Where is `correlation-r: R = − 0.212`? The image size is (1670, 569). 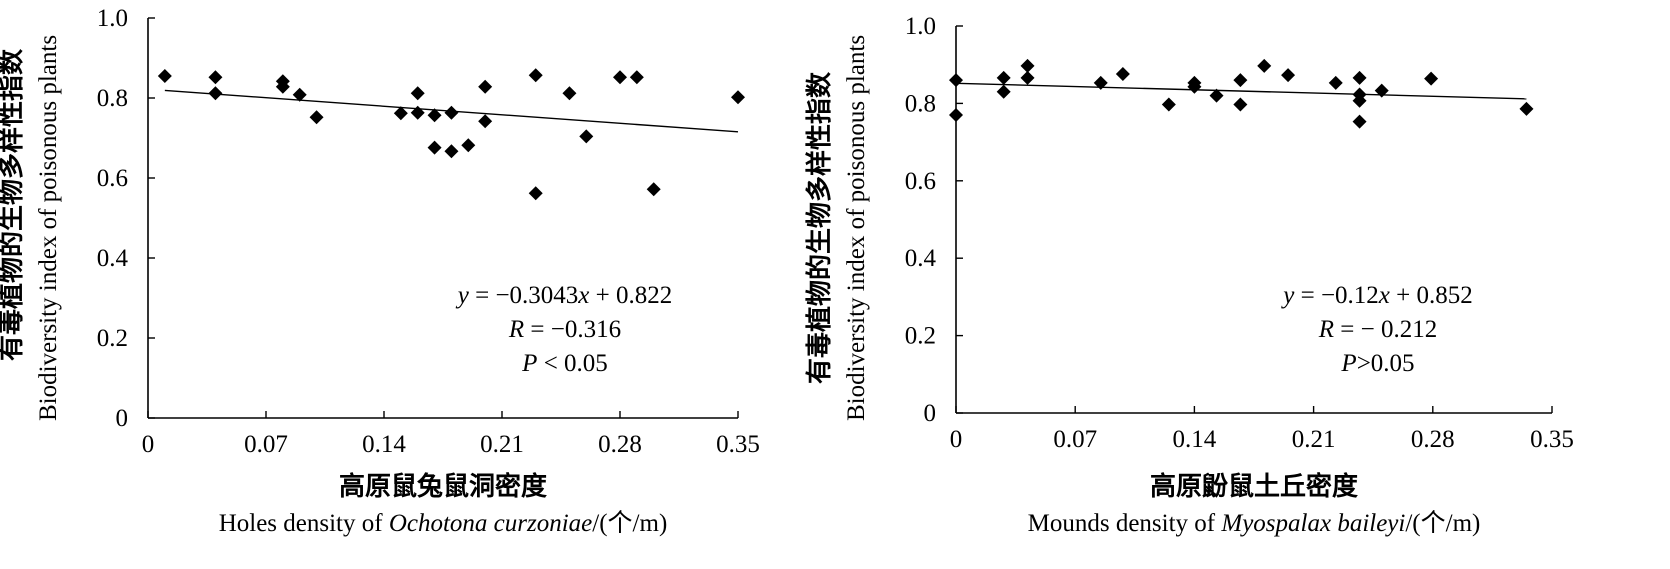
correlation-r: R = − 0.212 is located at coordinates (1377, 329).